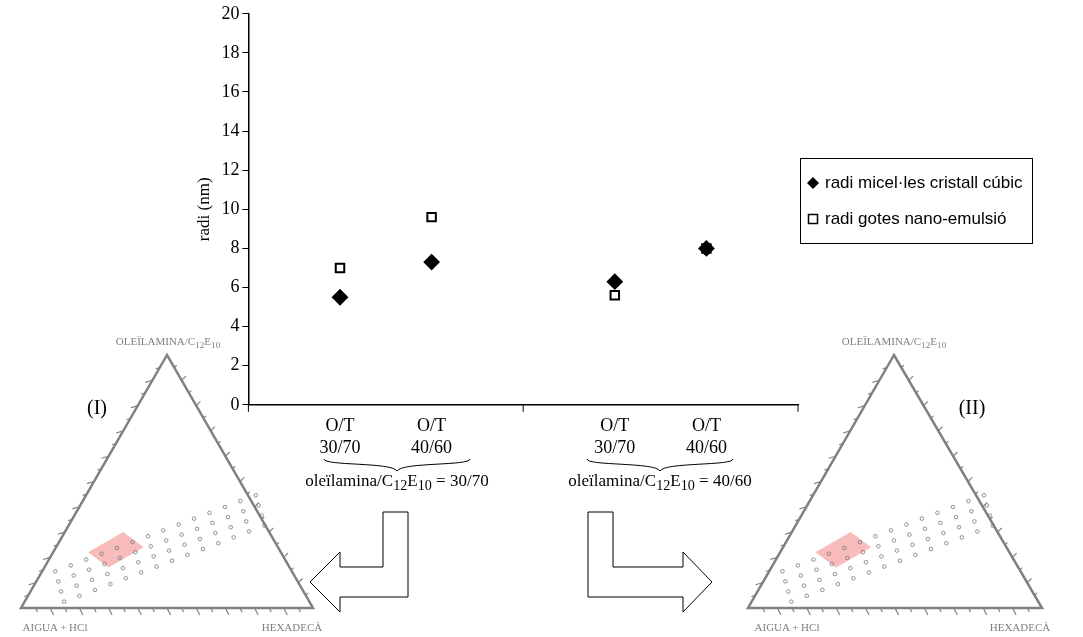 The height and width of the screenshot is (637, 1083). I want to click on y-tick-label: 12, so click(230, 168).